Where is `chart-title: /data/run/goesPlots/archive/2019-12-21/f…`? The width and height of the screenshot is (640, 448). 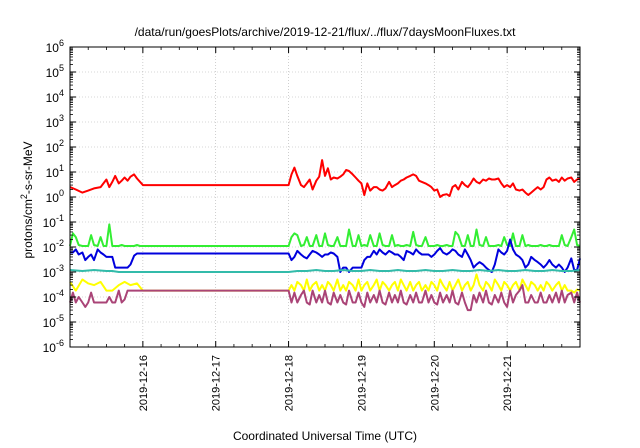
chart-title: /data/run/goesPlots/archive/2019-12-21/f… is located at coordinates (326, 32).